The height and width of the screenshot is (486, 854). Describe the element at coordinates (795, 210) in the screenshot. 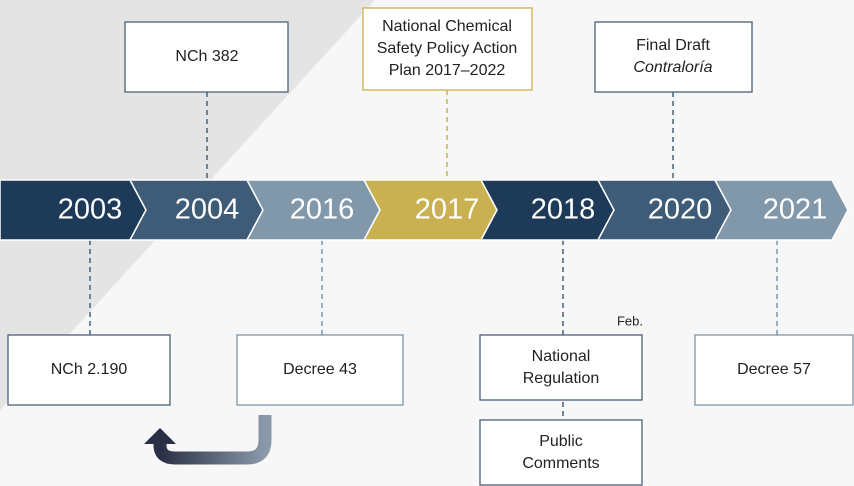

I see `year-label: 2021` at that location.